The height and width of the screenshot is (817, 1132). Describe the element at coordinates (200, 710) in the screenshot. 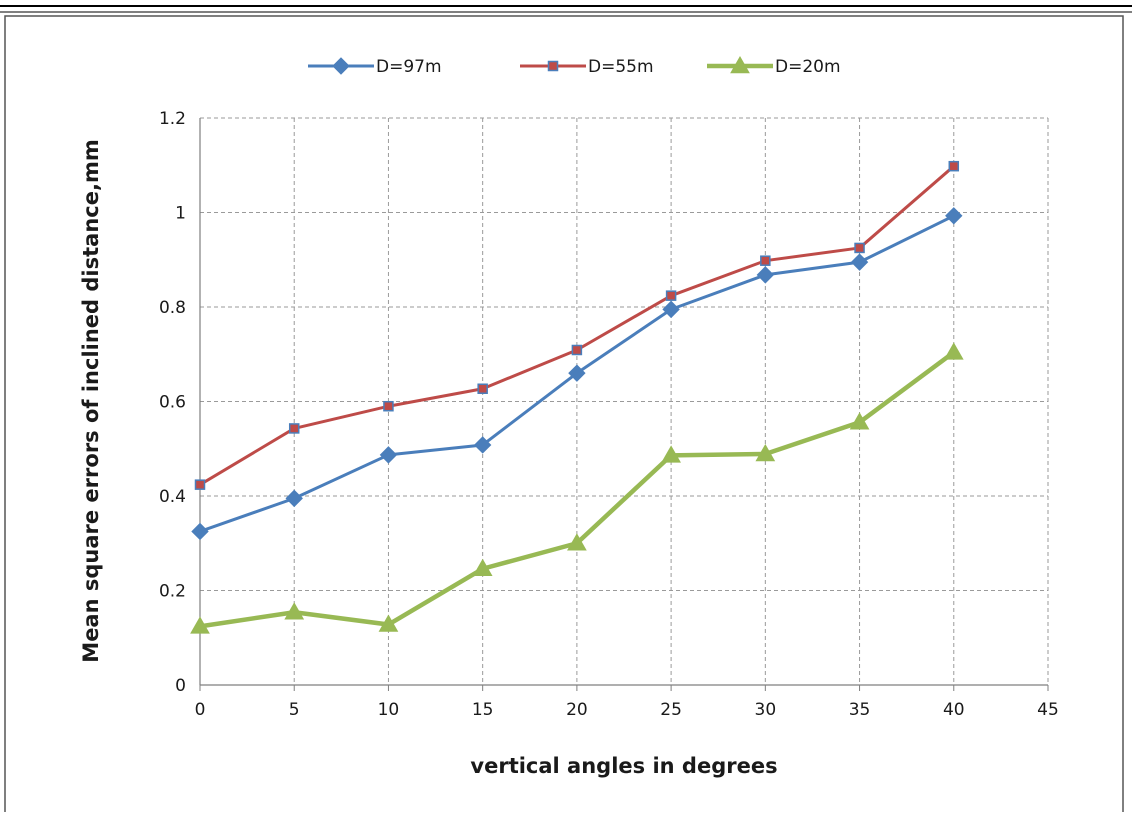

I see `x-tick-label: 0` at that location.